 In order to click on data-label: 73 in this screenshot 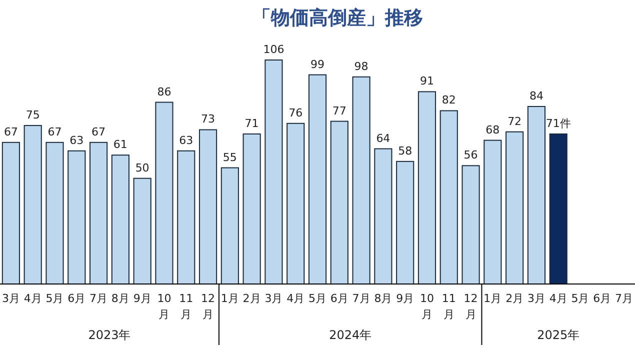, I will do `click(208, 119)`.